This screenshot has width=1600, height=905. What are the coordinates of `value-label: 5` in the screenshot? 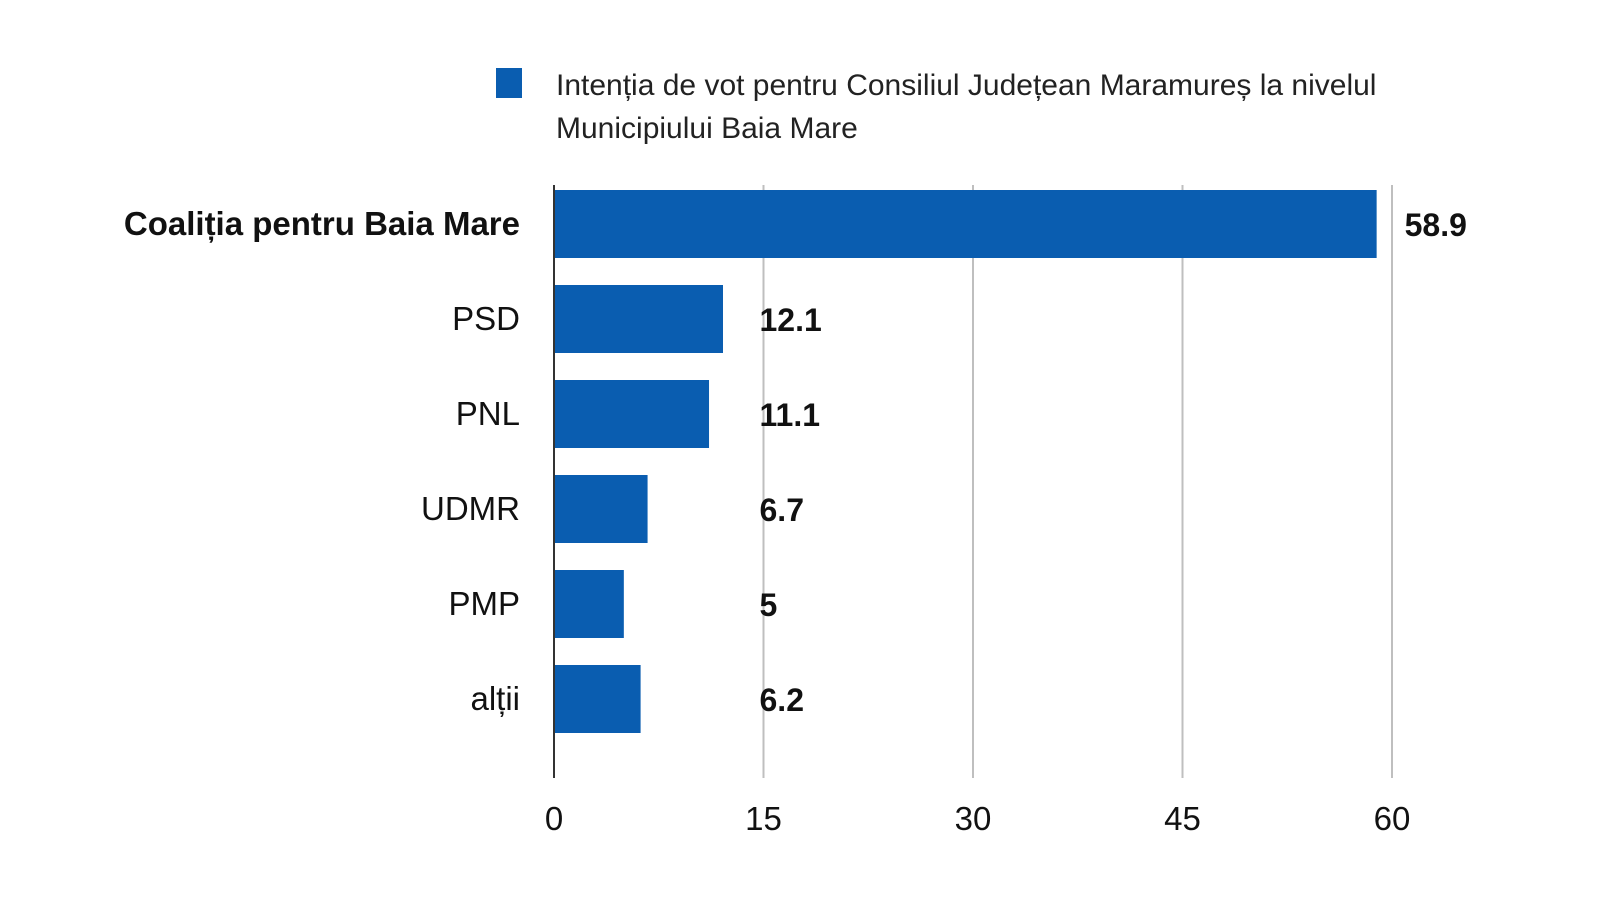 It's located at (769, 605).